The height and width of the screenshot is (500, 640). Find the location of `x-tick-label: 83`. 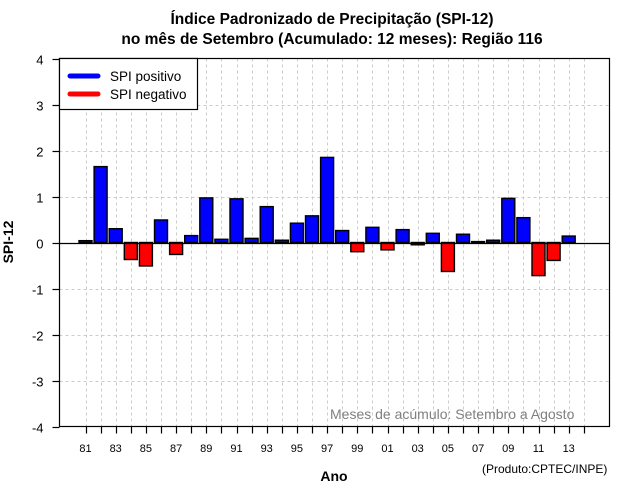

x-tick-label: 83 is located at coordinates (116, 449).